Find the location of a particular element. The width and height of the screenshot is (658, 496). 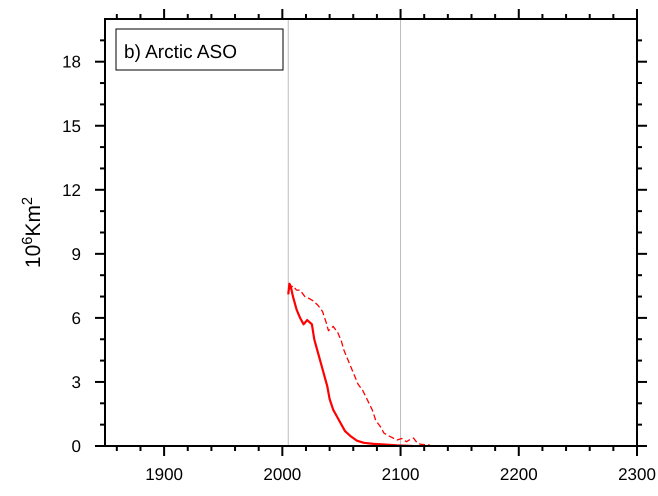

x-tick-label: 2200 is located at coordinates (519, 474).